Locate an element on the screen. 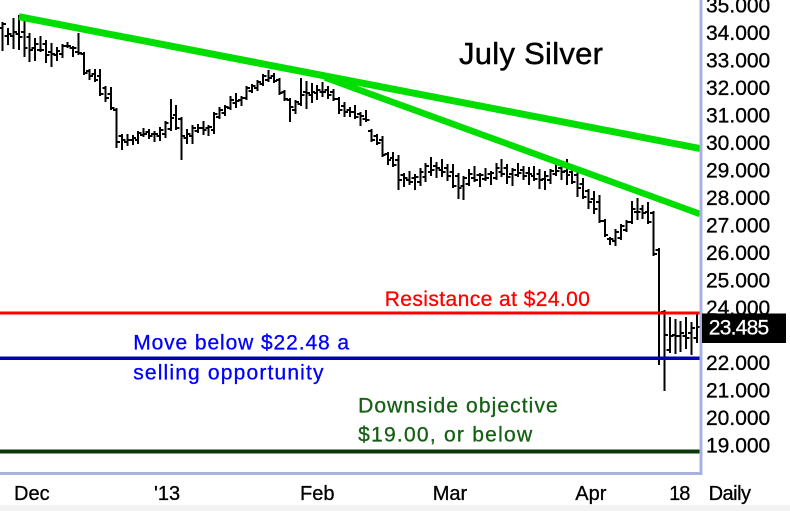 The width and height of the screenshot is (790, 511). svg-text: Mar is located at coordinates (450, 494).